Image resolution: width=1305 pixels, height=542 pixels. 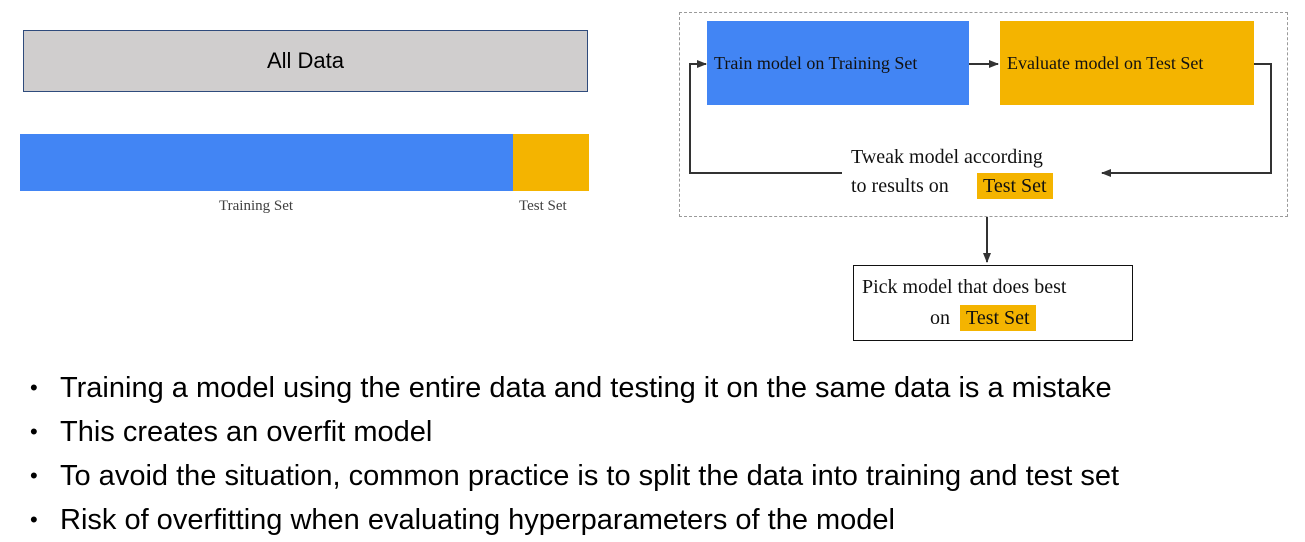 I want to click on train-model-box: Train model on Training Set, so click(x=838, y=63).